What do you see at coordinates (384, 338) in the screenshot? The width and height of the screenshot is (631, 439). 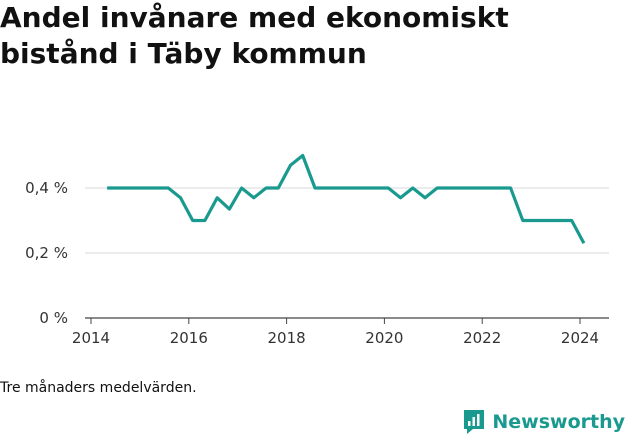 I see `x-tick-label: 2020` at bounding box center [384, 338].